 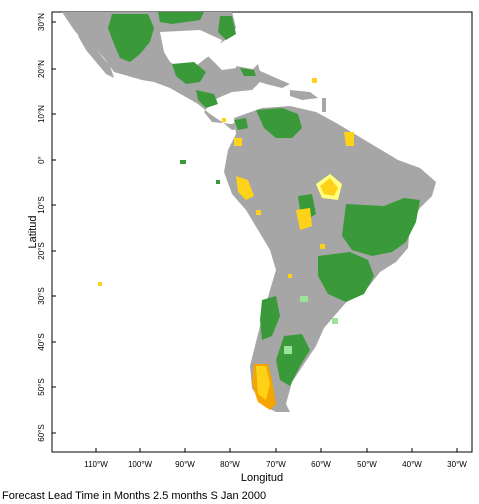 I want to click on green-region-mexico-north, so click(x=131, y=38).